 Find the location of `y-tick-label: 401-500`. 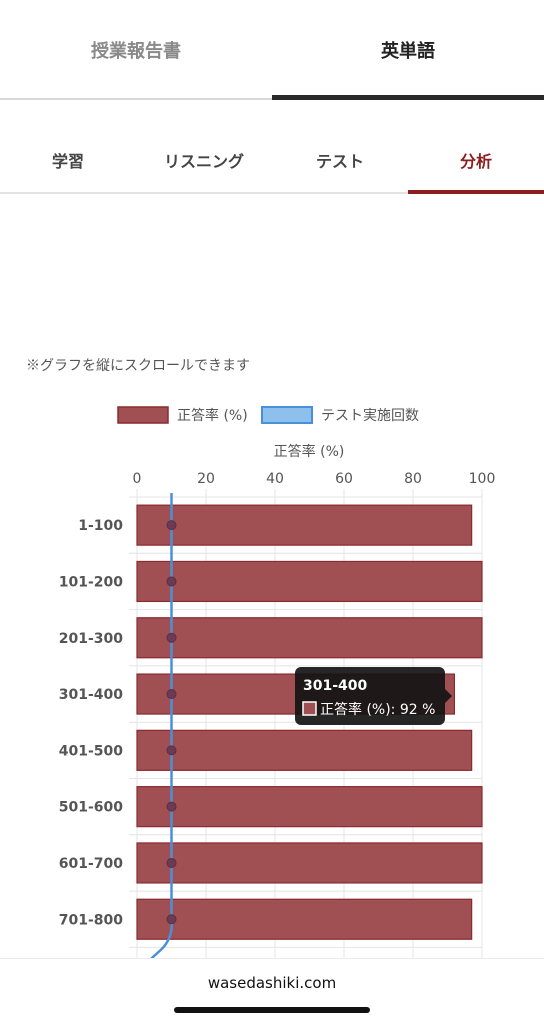

y-tick-label: 401-500 is located at coordinates (91, 751).